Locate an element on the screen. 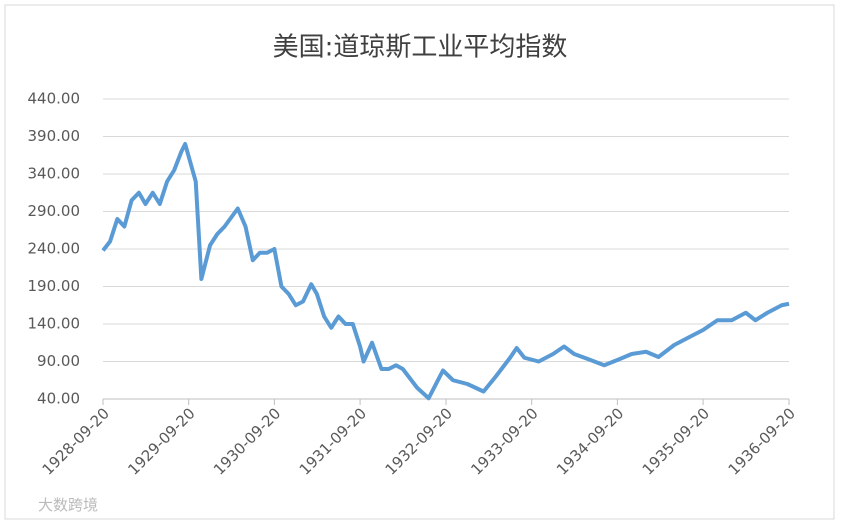 The width and height of the screenshot is (841, 524). y-tick-label: 290.00 is located at coordinates (54, 211).